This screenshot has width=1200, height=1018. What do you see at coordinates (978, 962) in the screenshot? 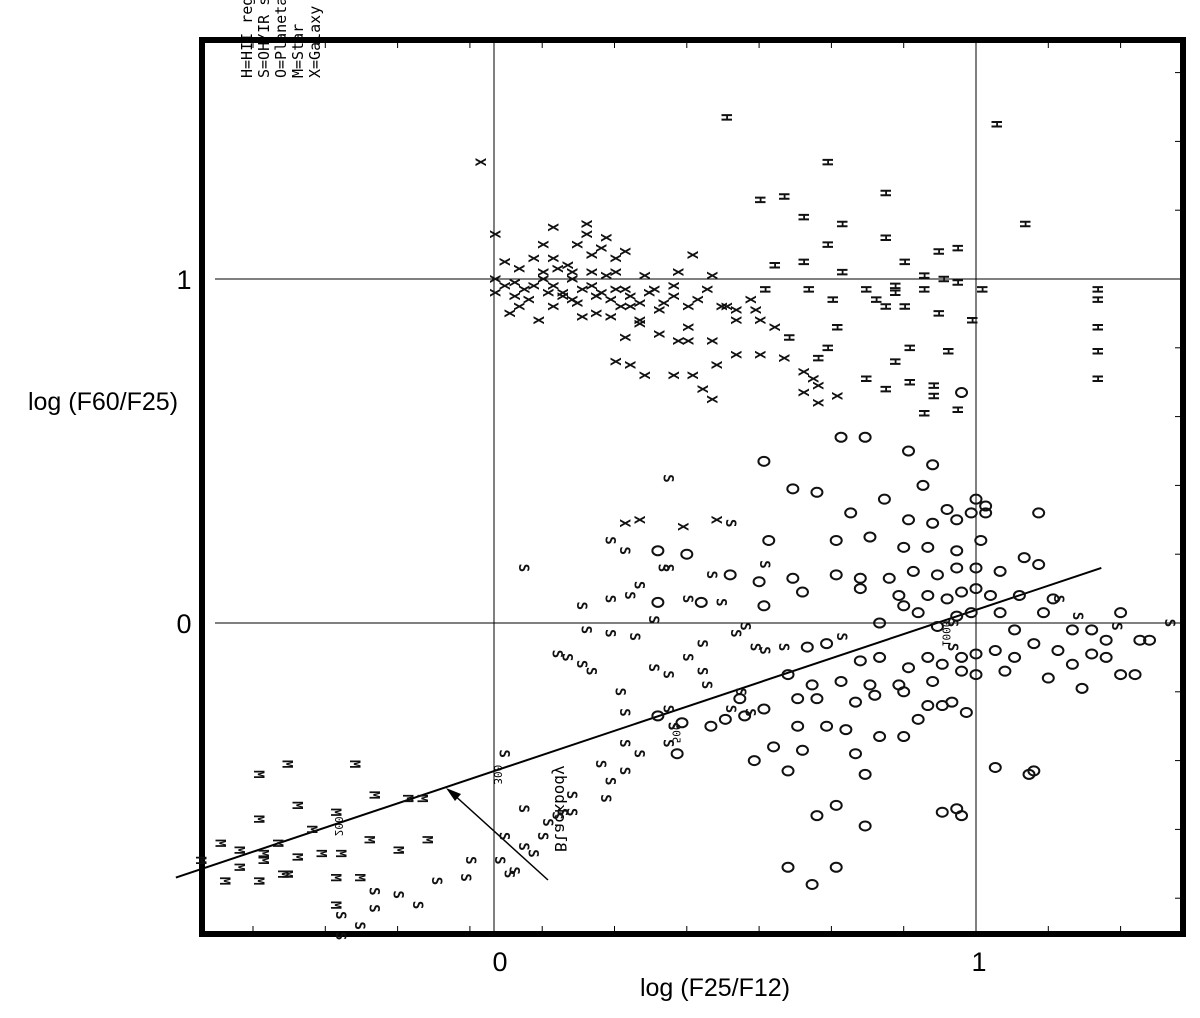
I see `x-tick-label: 1` at bounding box center [978, 962].